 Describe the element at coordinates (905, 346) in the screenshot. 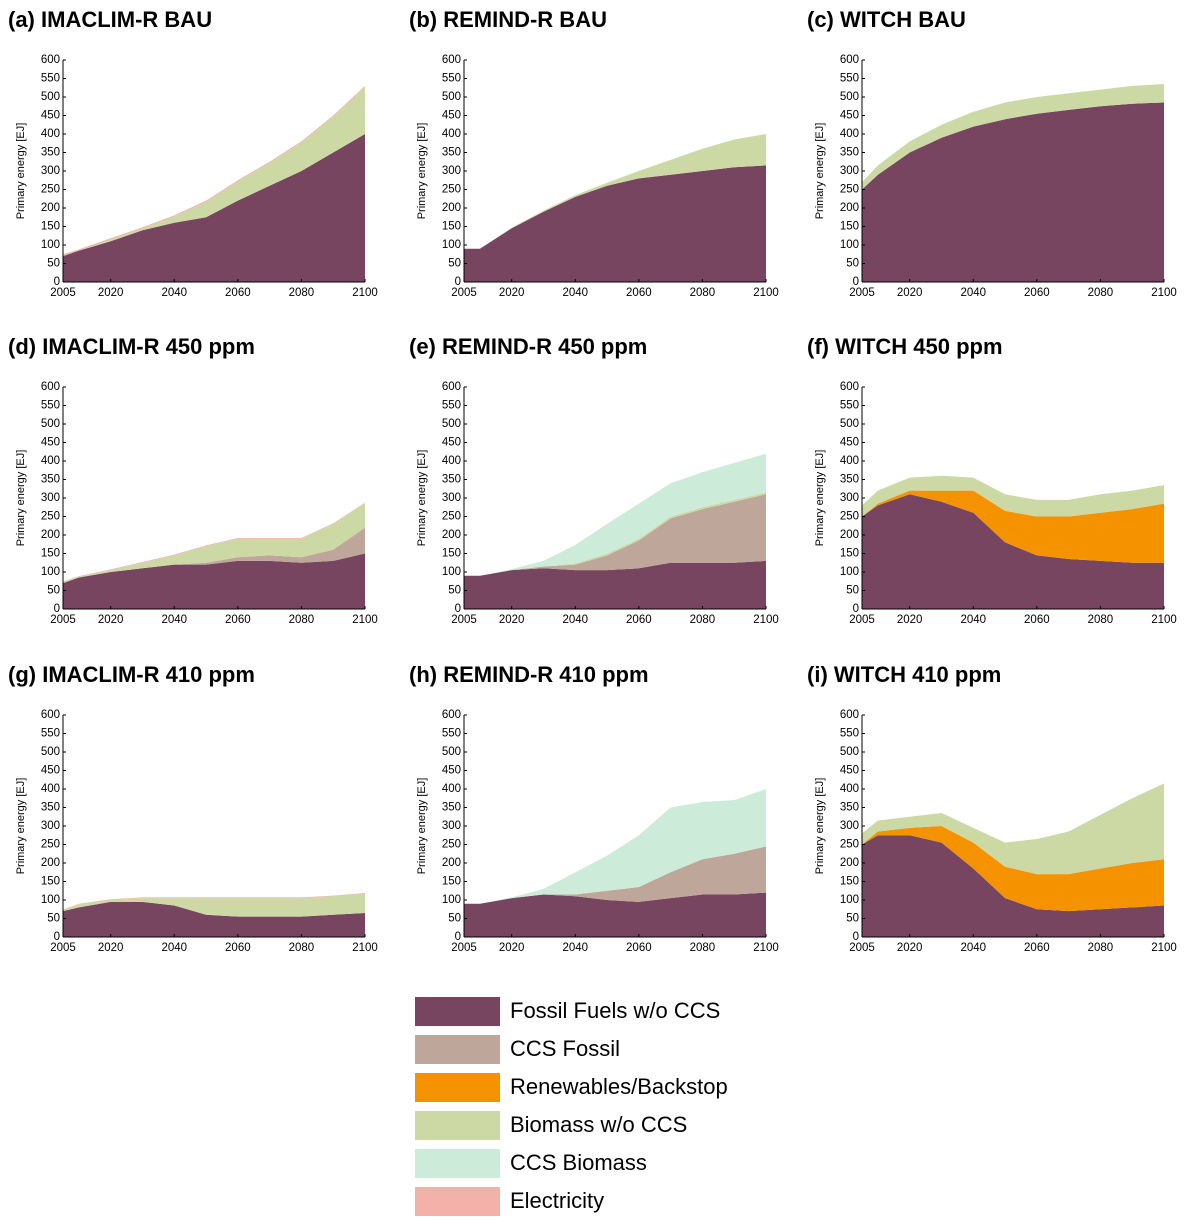

I see `panel-title: (f) WITCH 450 ppm` at that location.